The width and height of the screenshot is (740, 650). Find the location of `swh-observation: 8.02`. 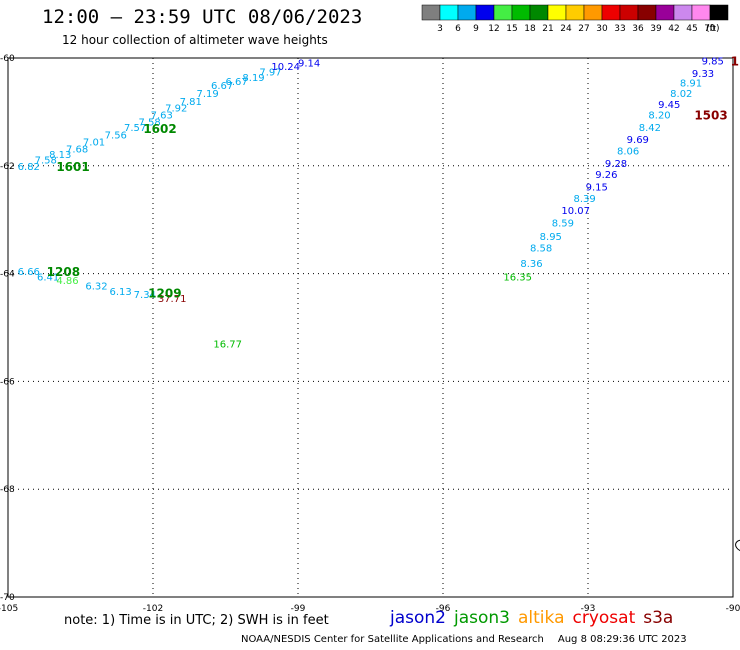

swh-observation: 8.02 is located at coordinates (681, 94).